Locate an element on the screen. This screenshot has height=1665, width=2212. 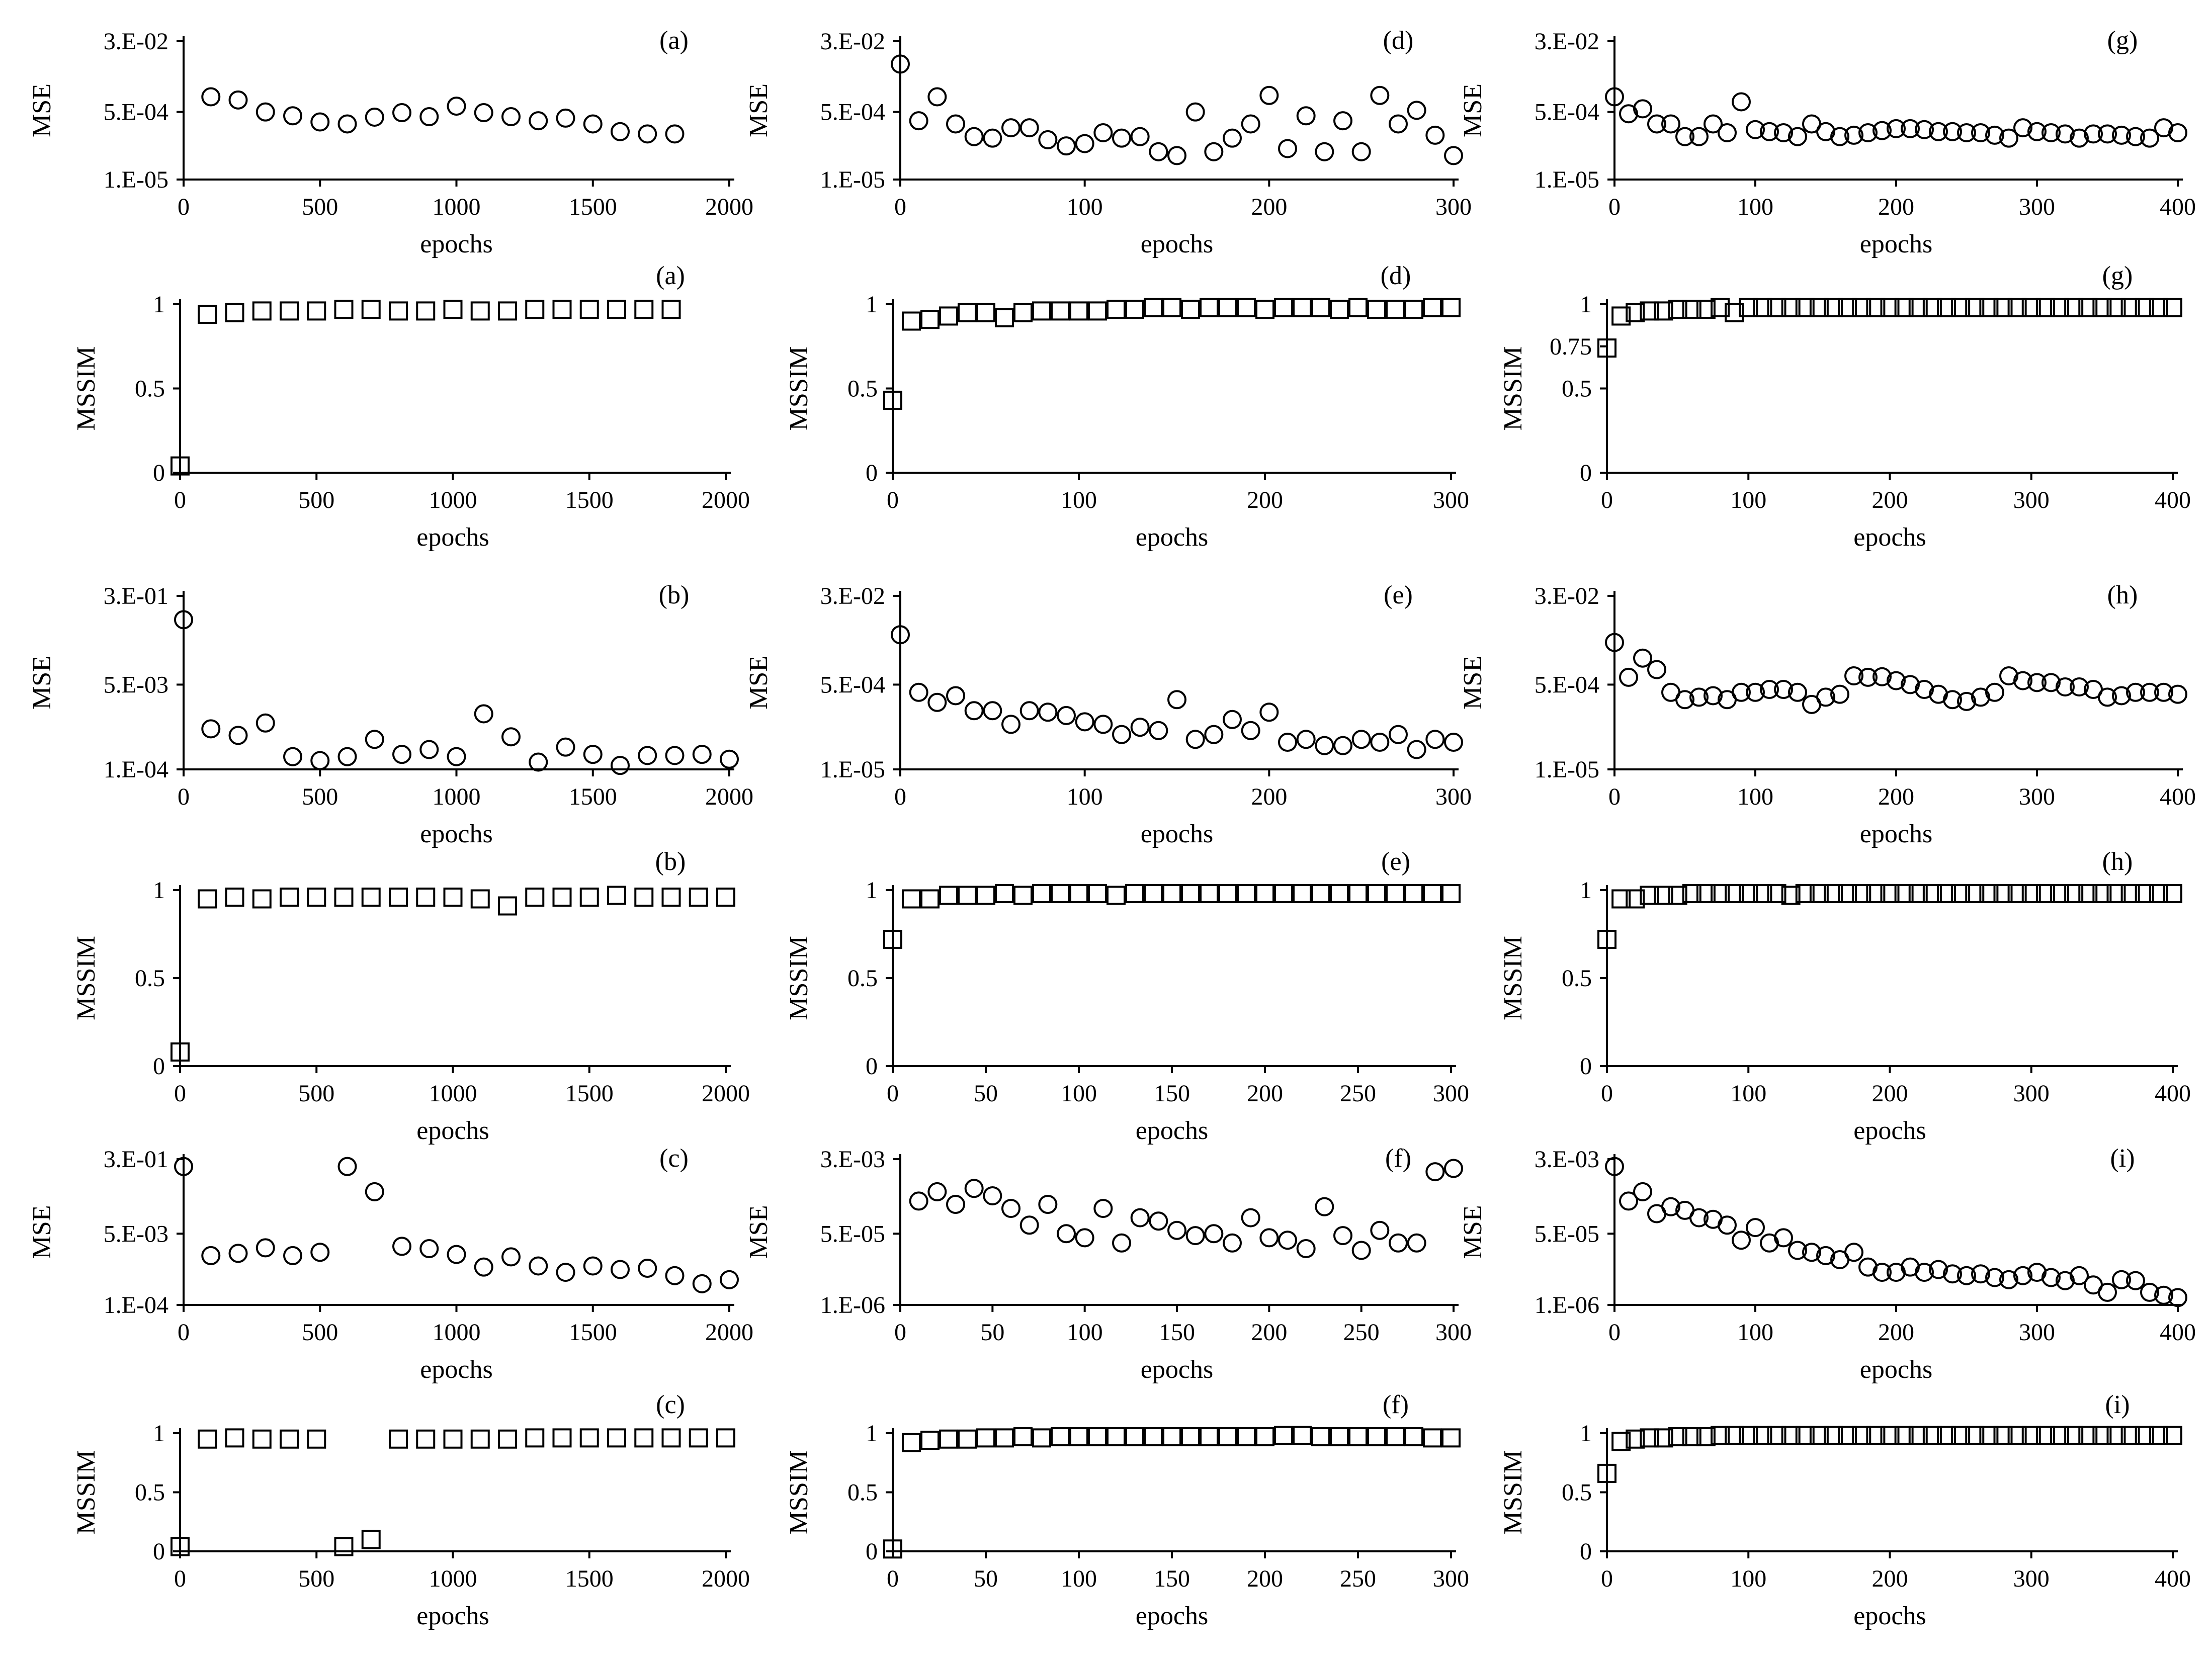
y-tick-label: 1.E-05 is located at coordinates (852, 769).